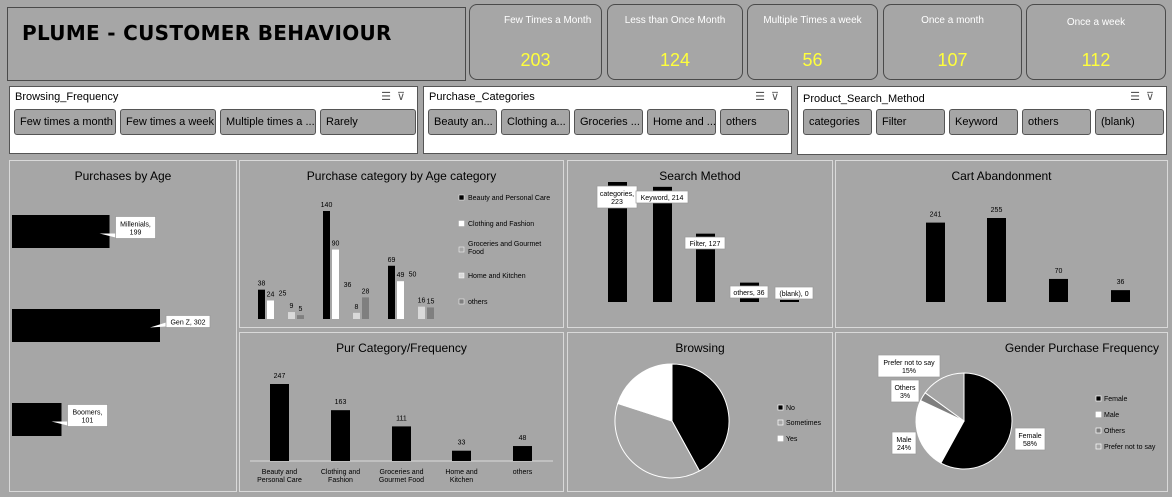 This screenshot has height=497, width=1172. What do you see at coordinates (812, 20) in the screenshot?
I see `kpi-label: Multiple Times a week` at bounding box center [812, 20].